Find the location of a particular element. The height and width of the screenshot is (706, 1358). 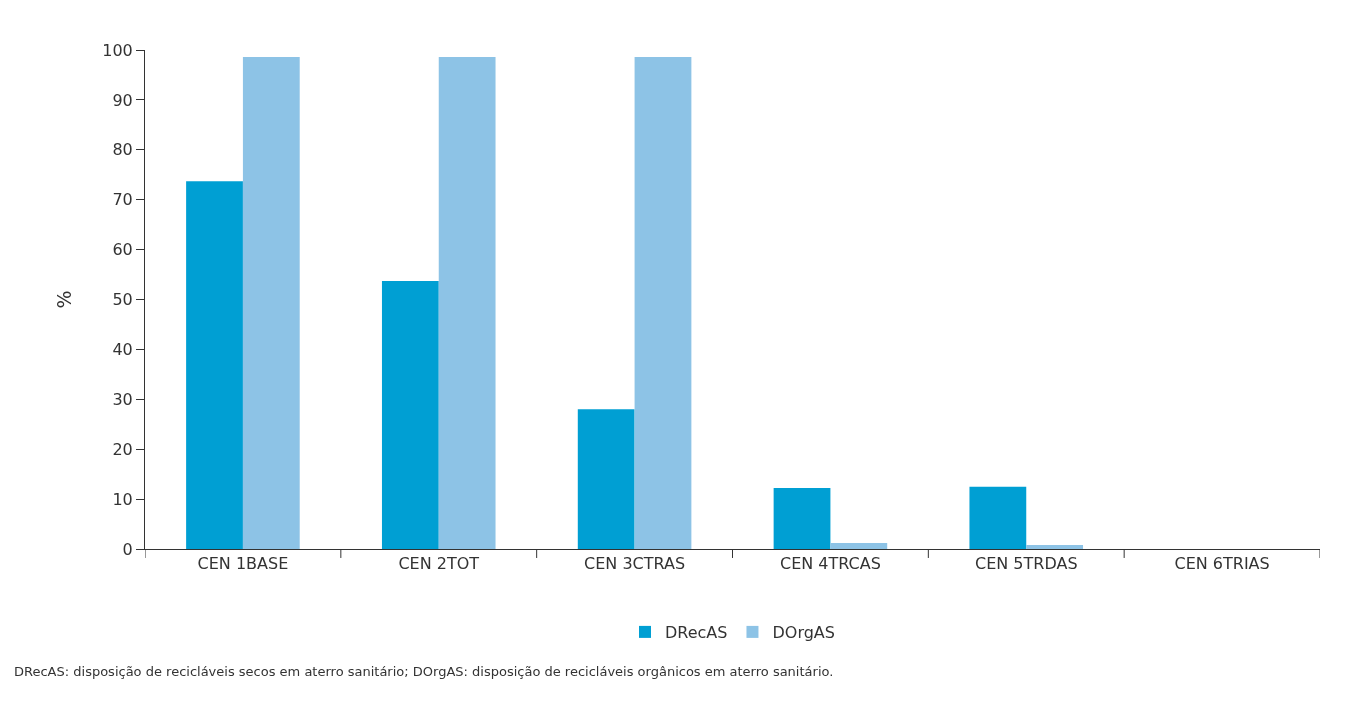

y-tick-label: 10 is located at coordinates (122, 499).